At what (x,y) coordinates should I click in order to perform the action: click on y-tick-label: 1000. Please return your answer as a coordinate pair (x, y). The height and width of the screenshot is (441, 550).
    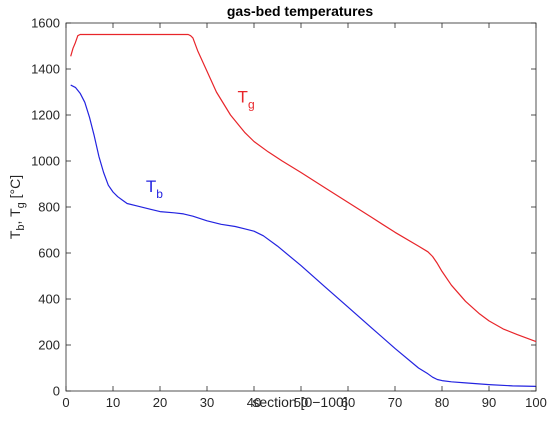
    Looking at the image, I should click on (45, 161).